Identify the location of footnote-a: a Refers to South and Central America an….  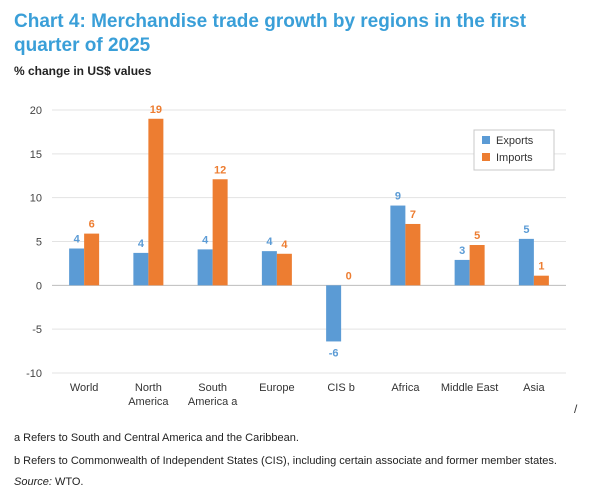
(156, 438).